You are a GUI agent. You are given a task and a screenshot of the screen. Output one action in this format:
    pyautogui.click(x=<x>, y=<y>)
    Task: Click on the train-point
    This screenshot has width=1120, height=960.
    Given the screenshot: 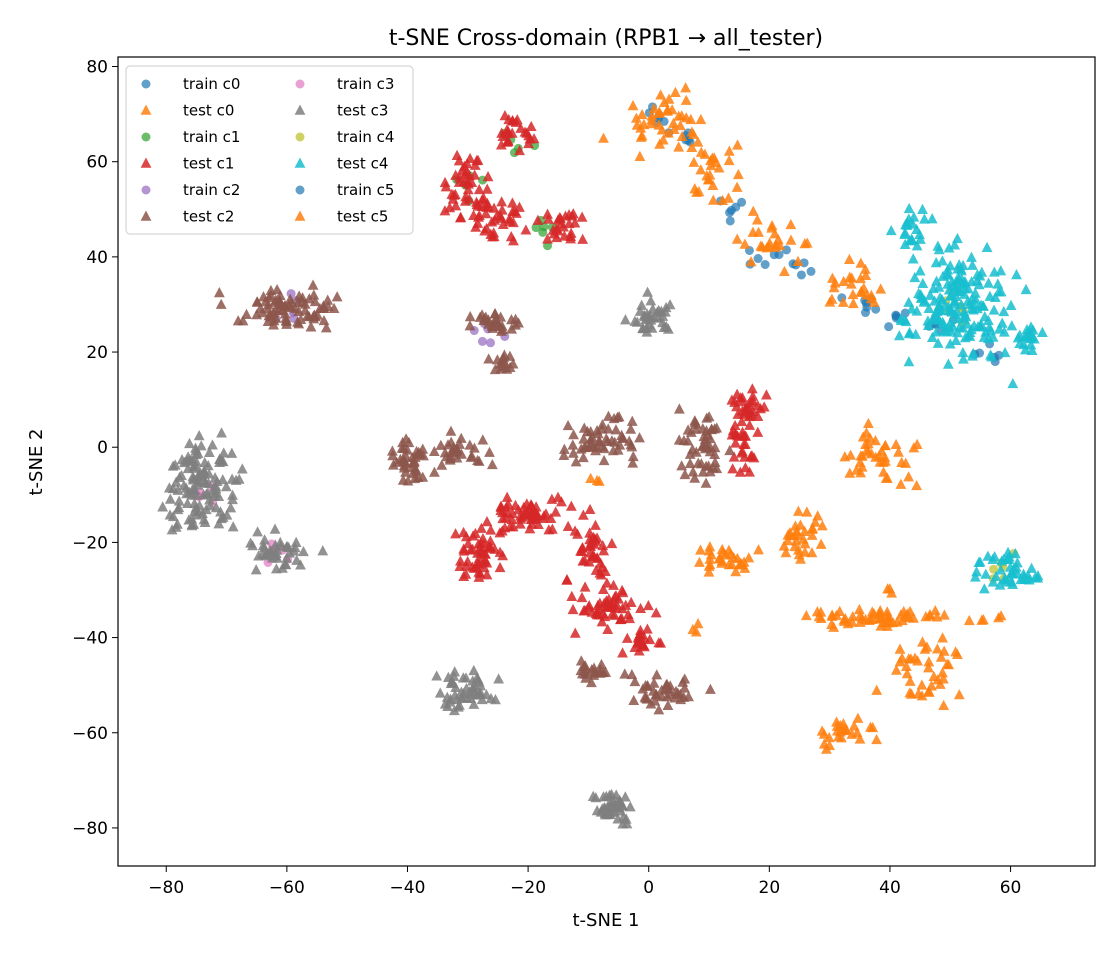 What is the action you would take?
    pyautogui.click(x=758, y=259)
    